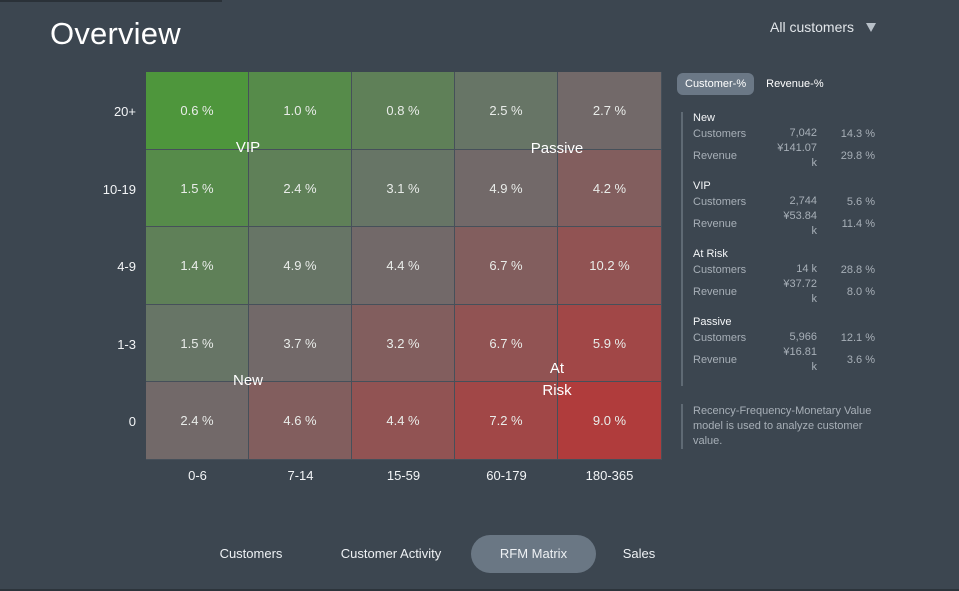  Describe the element at coordinates (639, 553) in the screenshot. I see `nav-tab-sales: Sales` at that location.